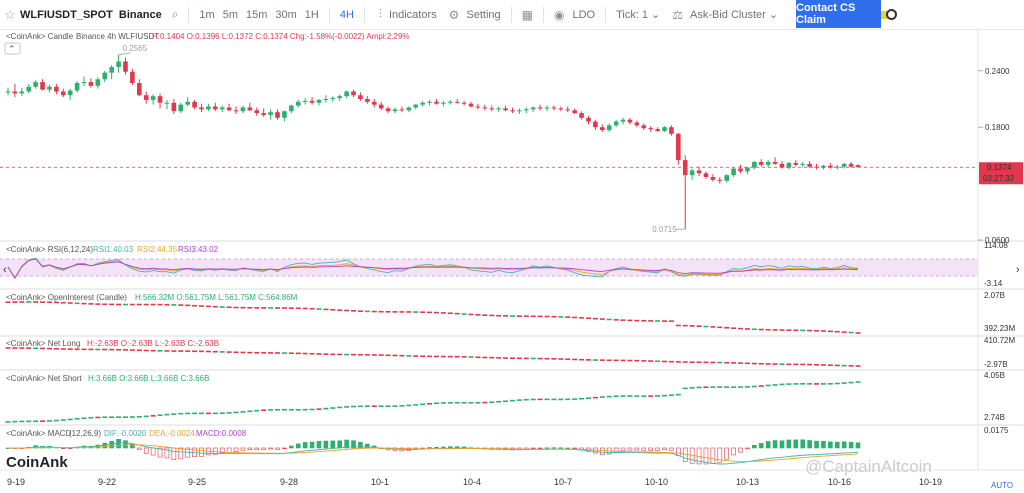 This screenshot has height=493, width=1024. I want to click on chevron-down-icon: ⌄, so click(656, 15).